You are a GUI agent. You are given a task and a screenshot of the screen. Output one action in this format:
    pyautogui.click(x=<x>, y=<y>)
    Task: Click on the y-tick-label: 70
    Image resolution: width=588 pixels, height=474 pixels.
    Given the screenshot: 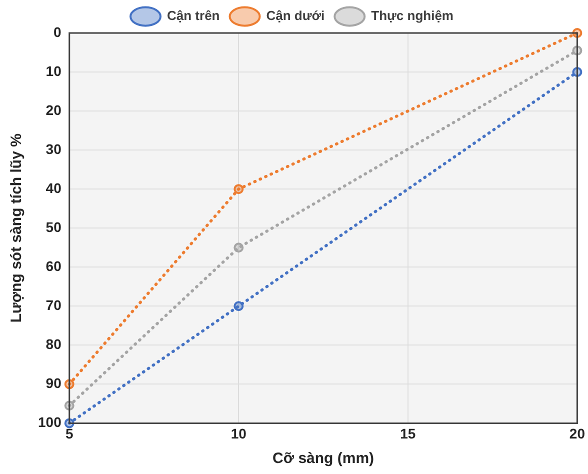 What is the action you would take?
    pyautogui.click(x=54, y=305)
    